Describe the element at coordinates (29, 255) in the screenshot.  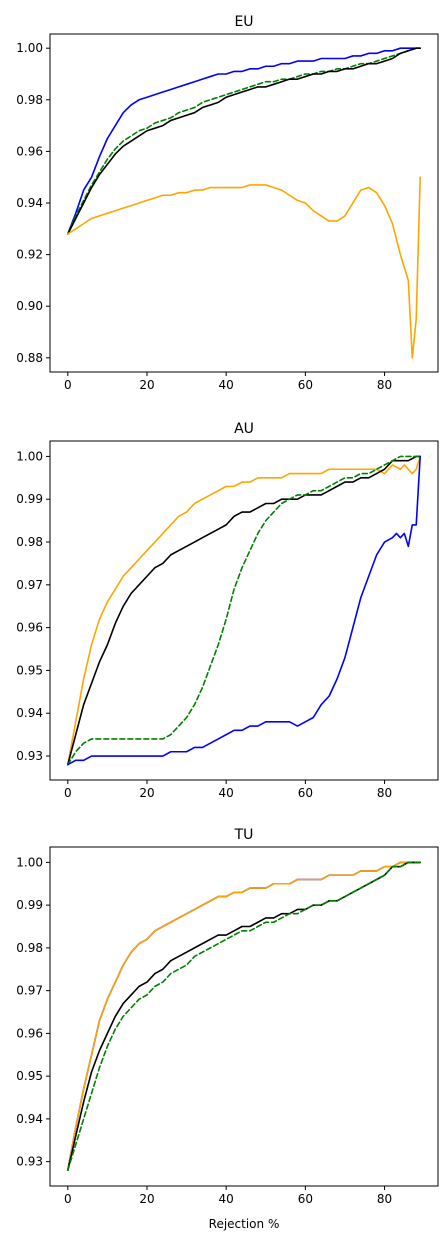
I see `y-tick-label: 0.92` at that location.